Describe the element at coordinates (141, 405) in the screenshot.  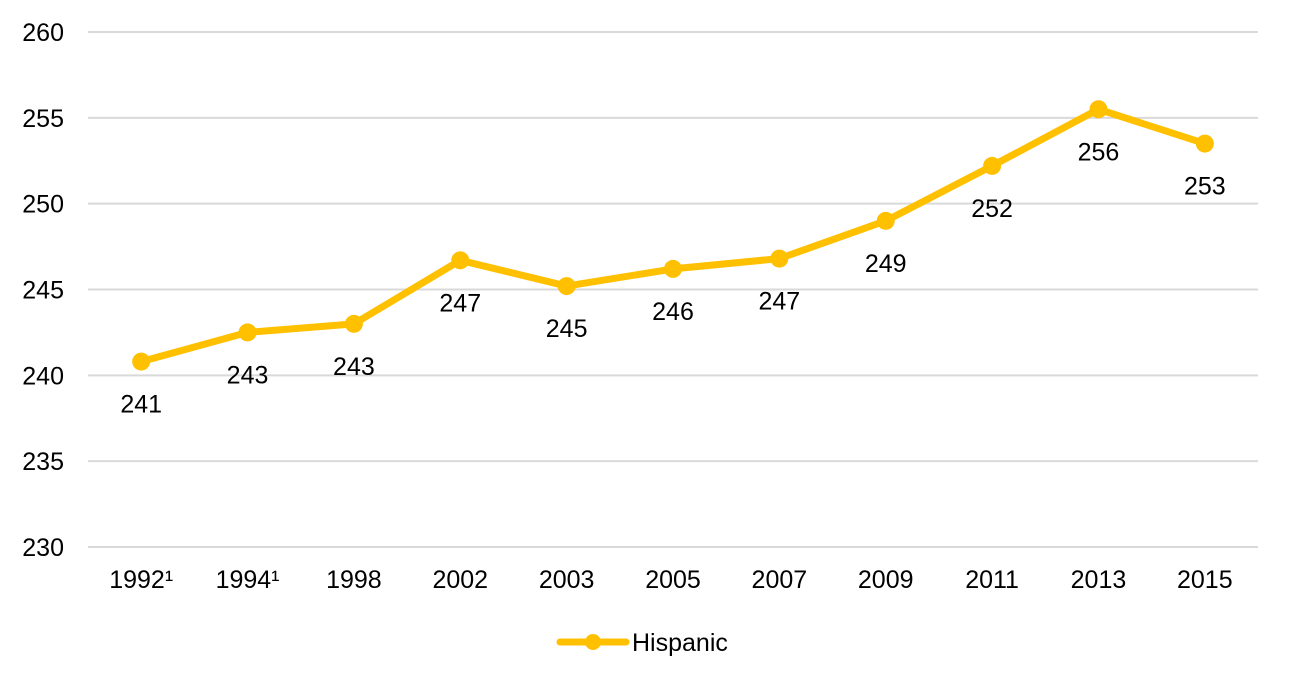
I see `data-label: 241` at that location.